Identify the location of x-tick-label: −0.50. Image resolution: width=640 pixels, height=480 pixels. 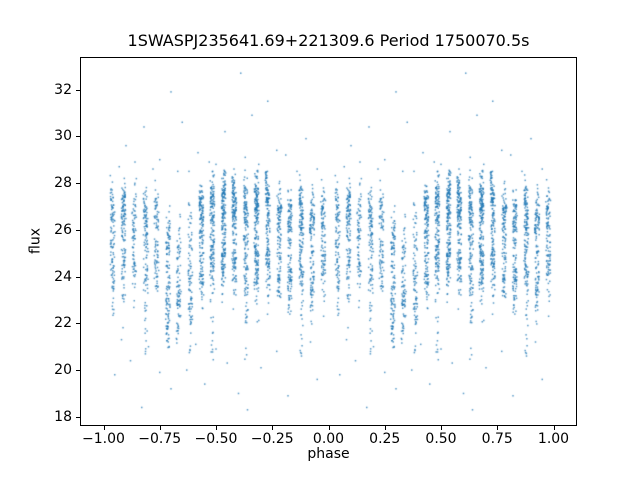
(216, 439).